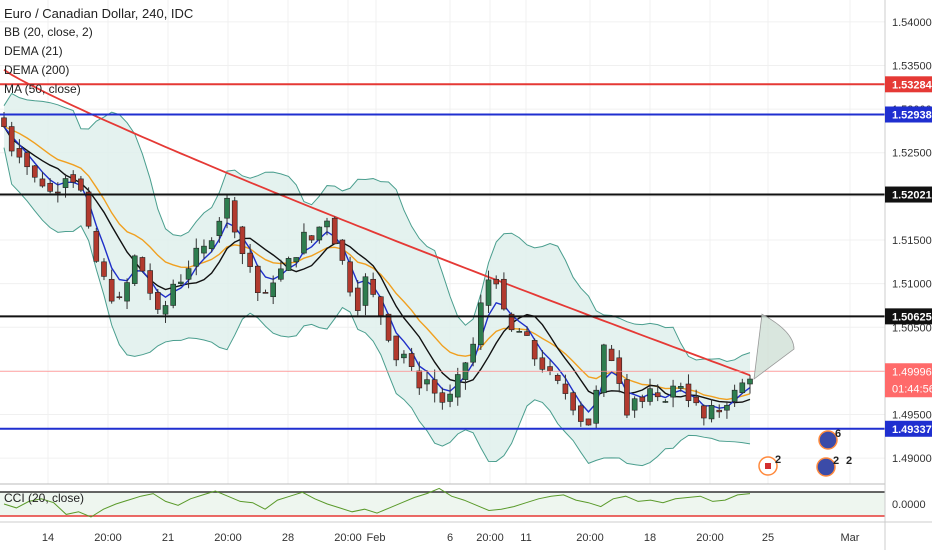 Image resolution: width=932 pixels, height=550 pixels. What do you see at coordinates (768, 466) in the screenshot?
I see `ca-flag-mark` at bounding box center [768, 466].